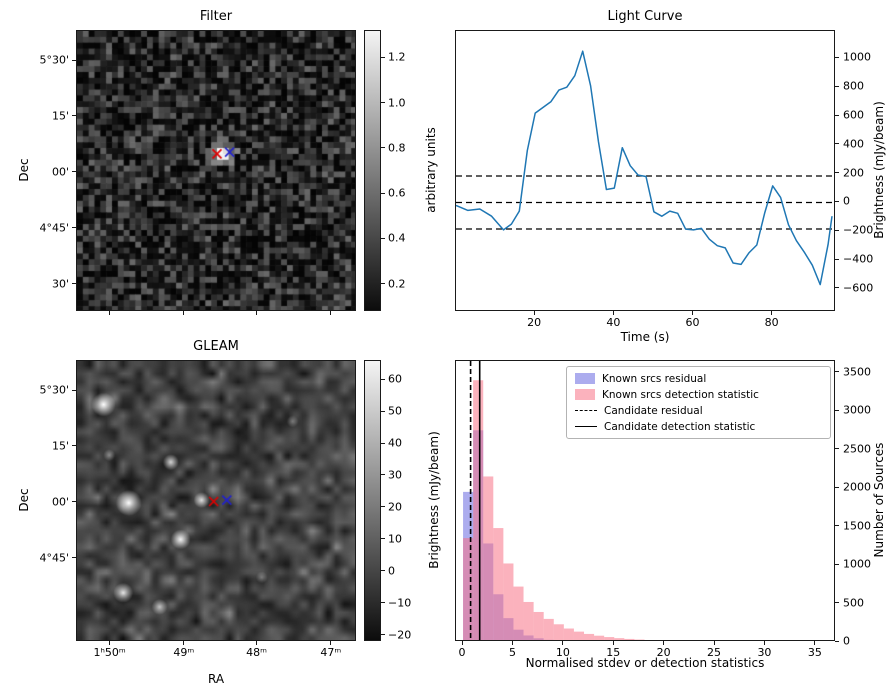  Describe the element at coordinates (698, 426) in the screenshot. I see `legend-item-candidate-detection: Candidate detection statistic` at that location.